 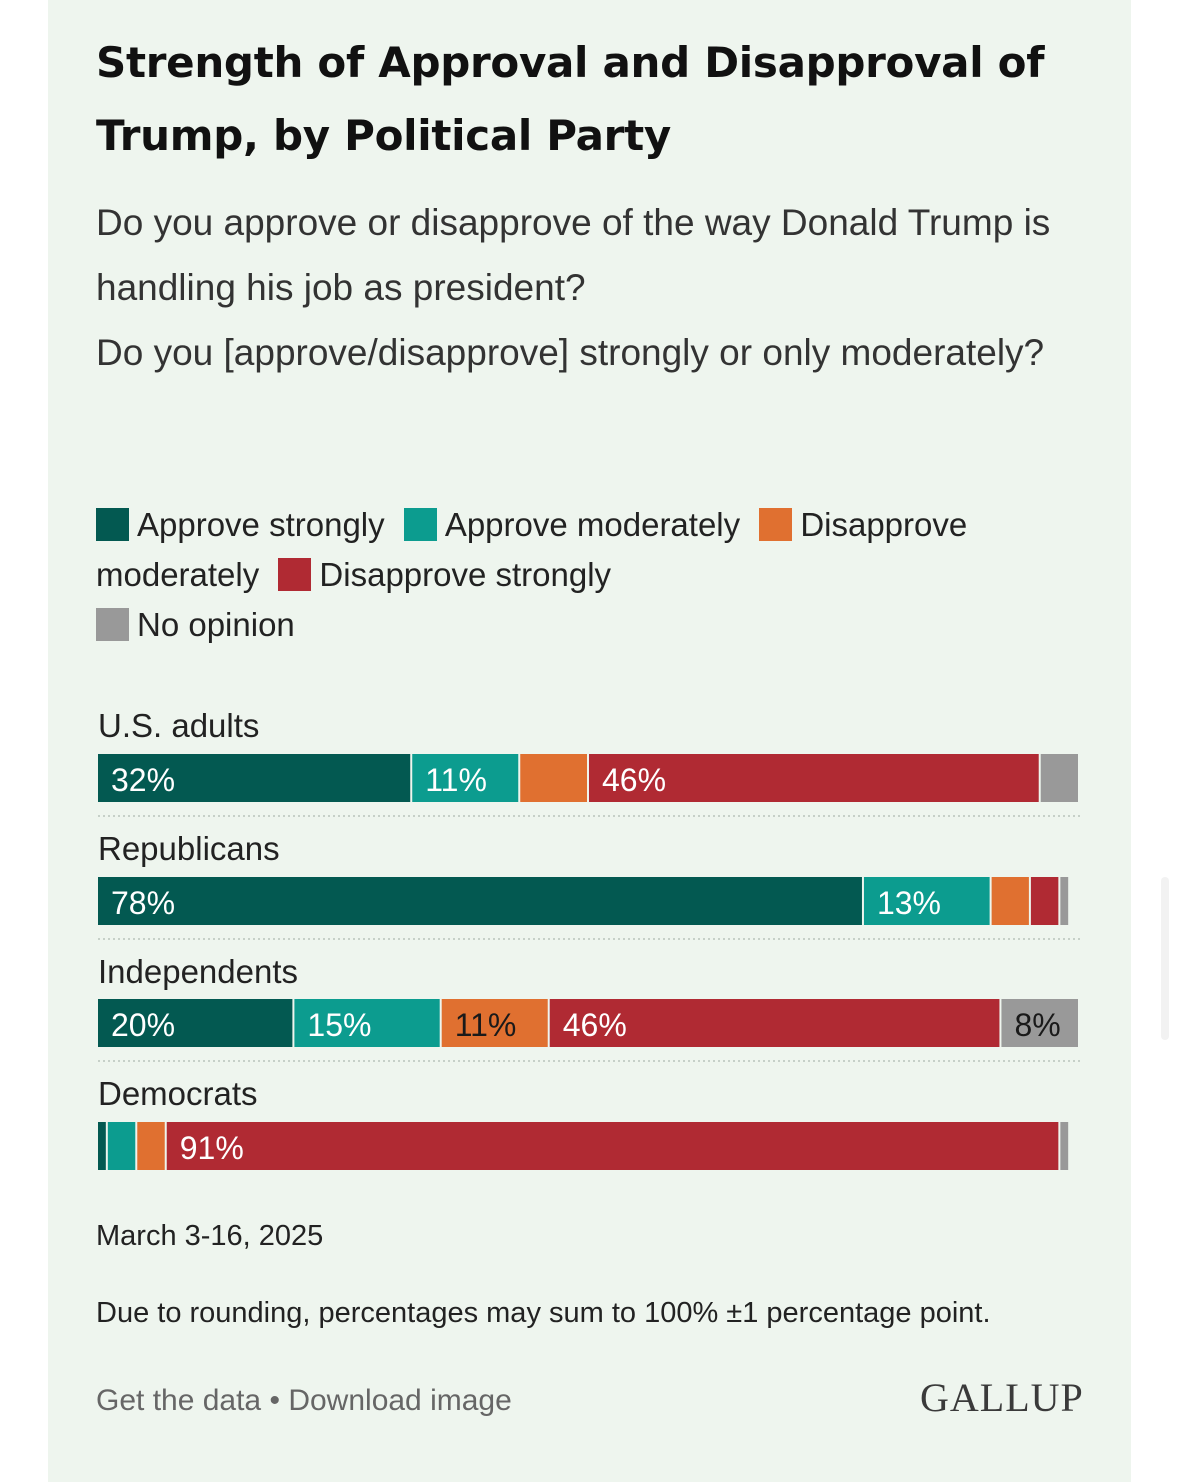 I want to click on get-data-link: Get the data, so click(x=179, y=1400).